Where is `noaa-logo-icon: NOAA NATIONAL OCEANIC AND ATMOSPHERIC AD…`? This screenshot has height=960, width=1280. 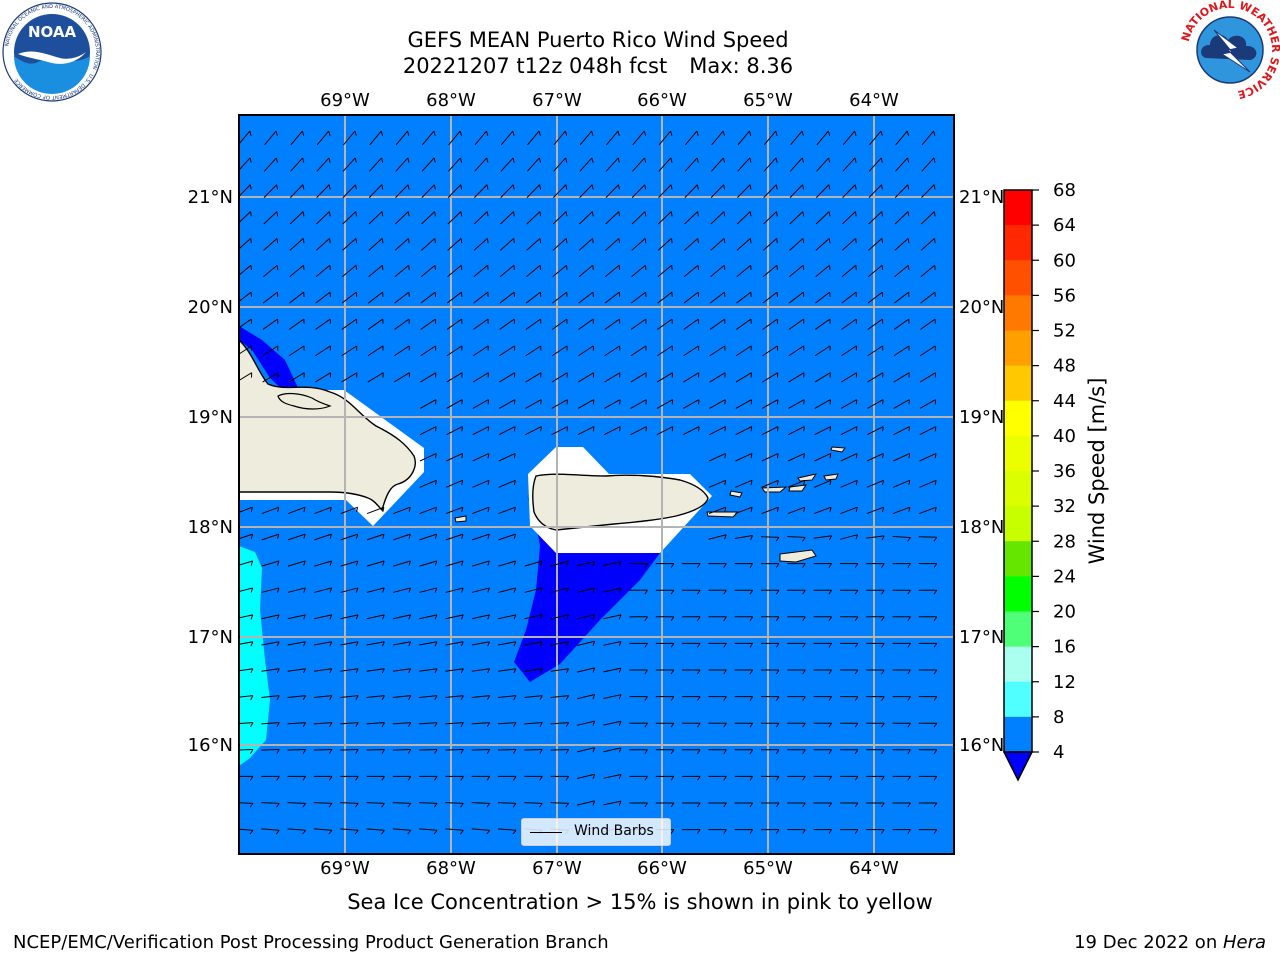 noaa-logo-icon: NOAA NATIONAL OCEANIC AND ATMOSPHERIC AD… is located at coordinates (52, 52).